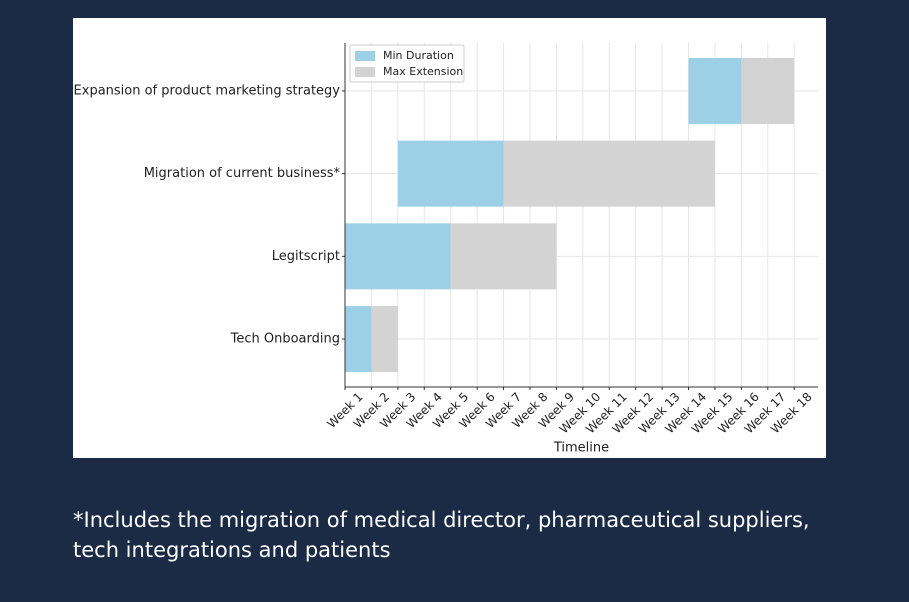 This screenshot has width=909, height=602. What do you see at coordinates (423, 71) in the screenshot?
I see `legend-label: Max Extension` at bounding box center [423, 71].